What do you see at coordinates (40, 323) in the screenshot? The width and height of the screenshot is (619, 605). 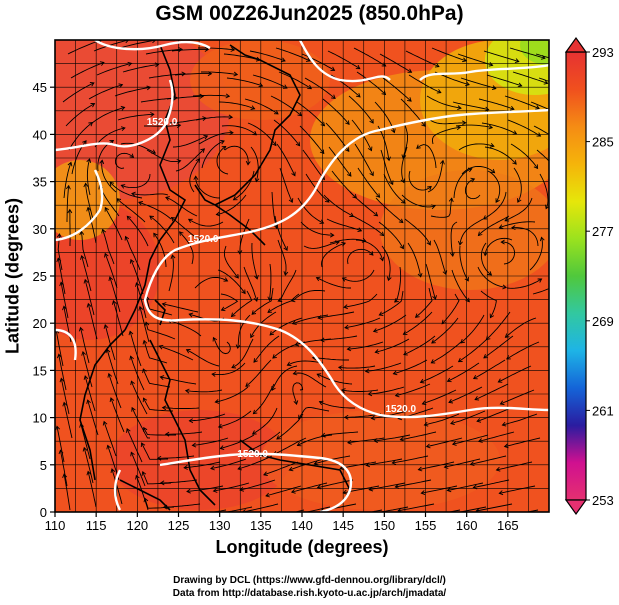 I see `y-tick-label: 20` at bounding box center [40, 323].